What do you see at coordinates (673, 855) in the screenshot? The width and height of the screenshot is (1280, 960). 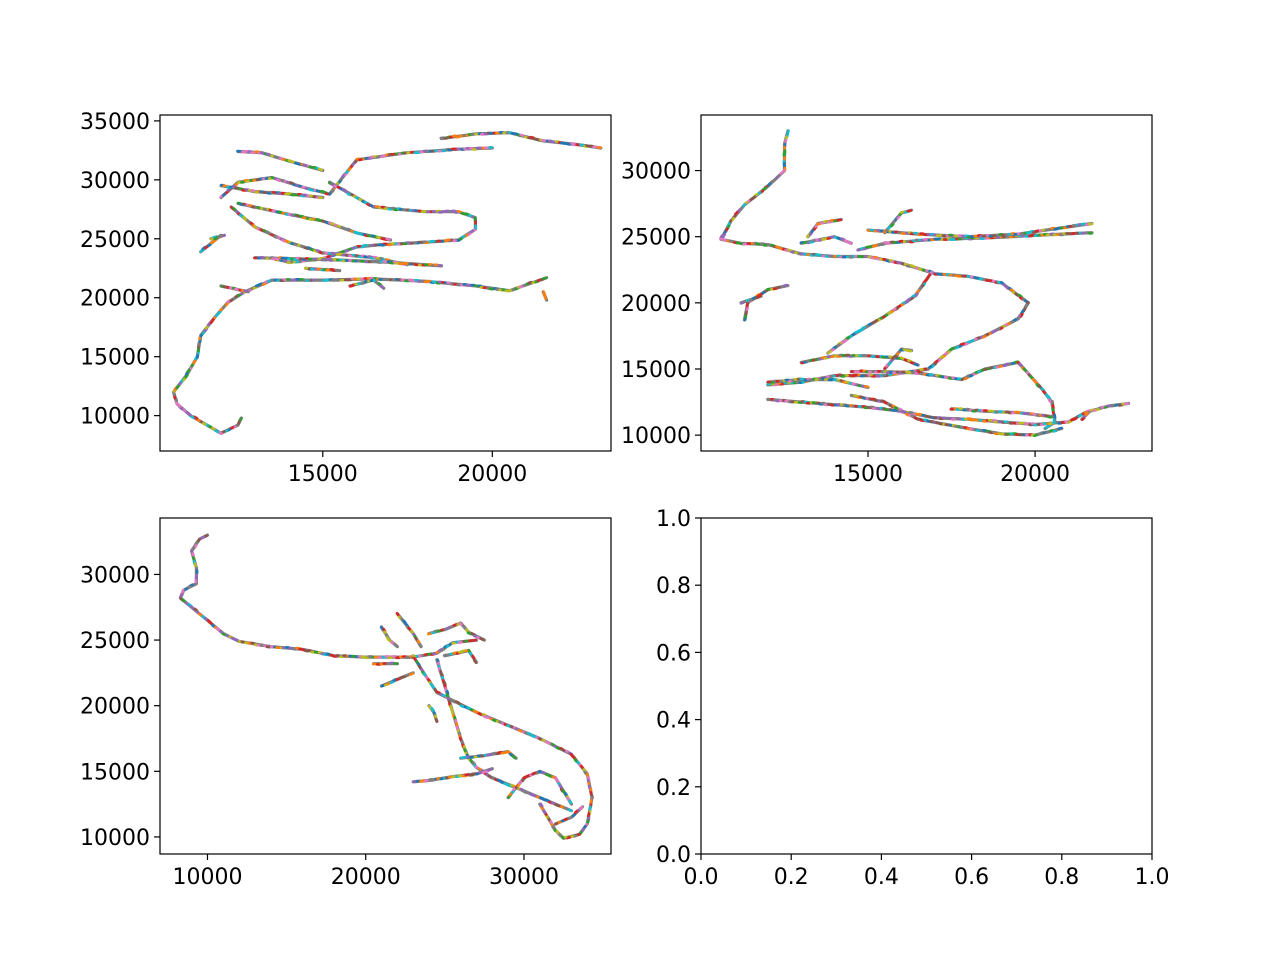 I see `y-tick-label: 0.0` at bounding box center [673, 855].